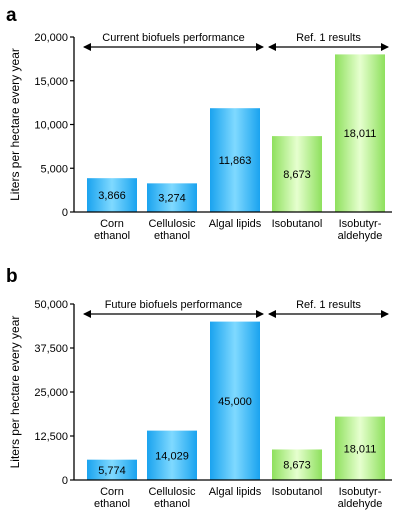 The height and width of the screenshot is (519, 400). I want to click on bar-value-label: 3,866, so click(112, 196).